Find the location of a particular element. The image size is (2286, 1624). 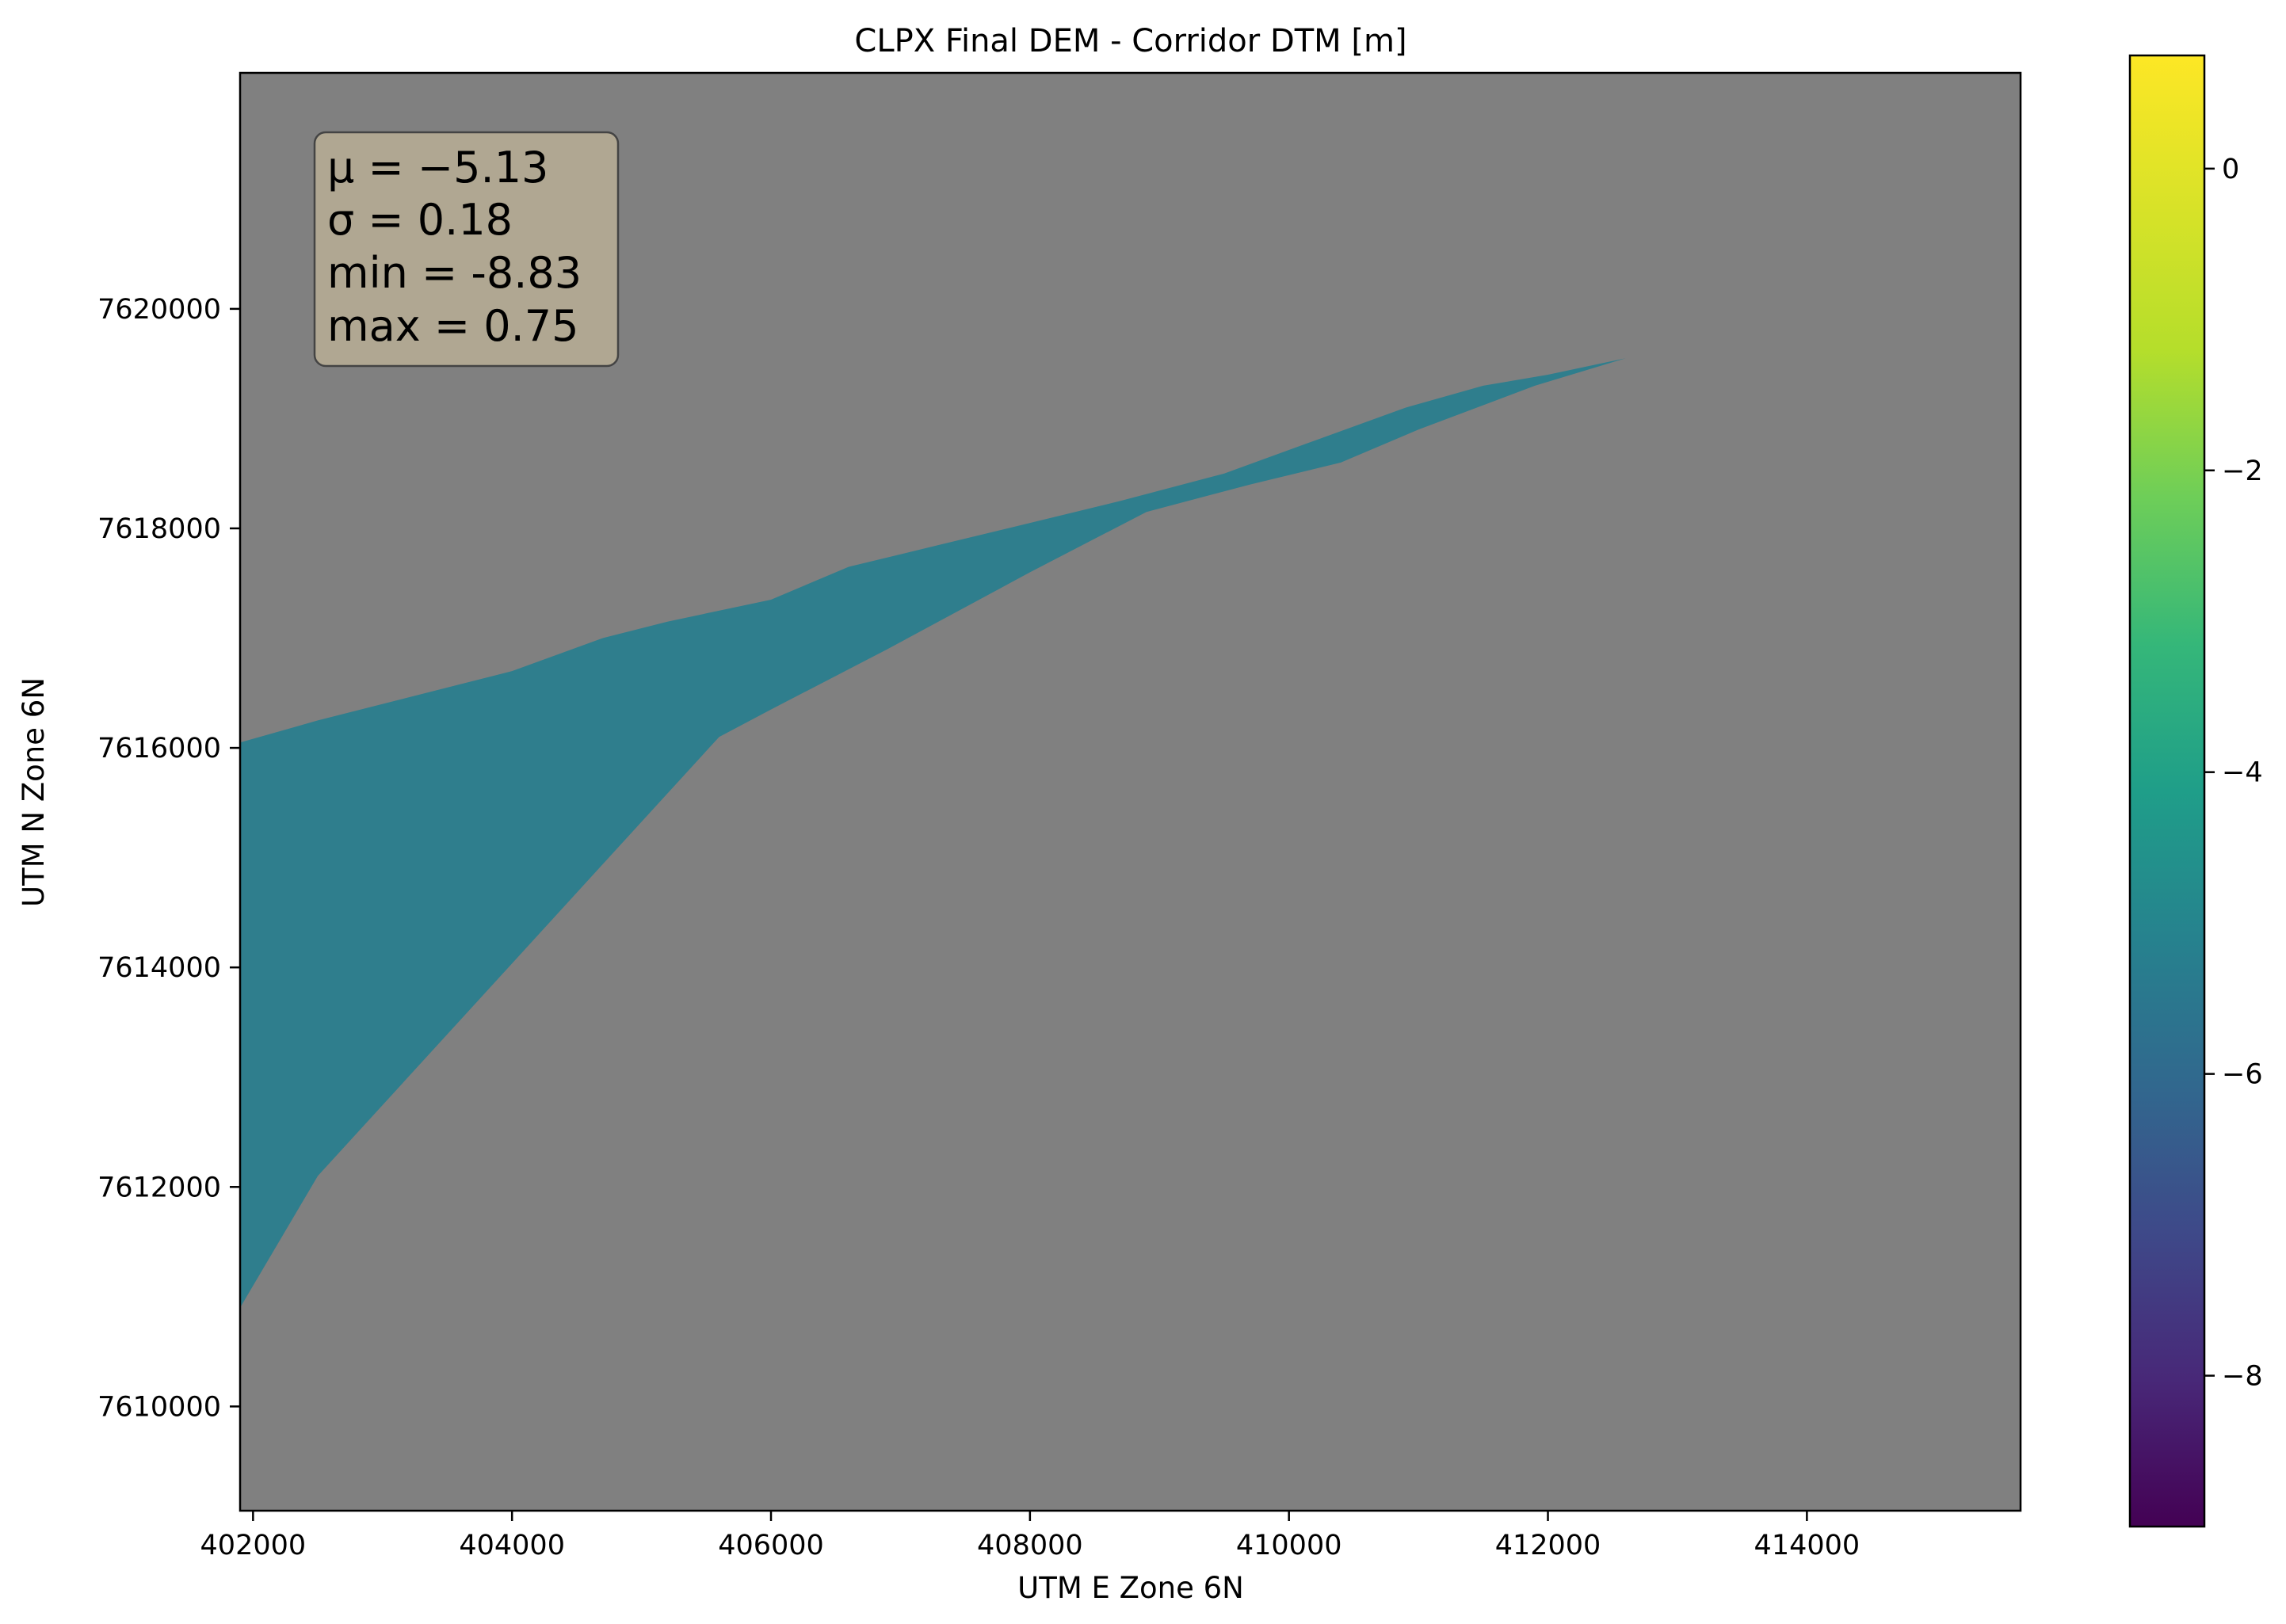

x-tick-label: 404000 is located at coordinates (512, 1546).